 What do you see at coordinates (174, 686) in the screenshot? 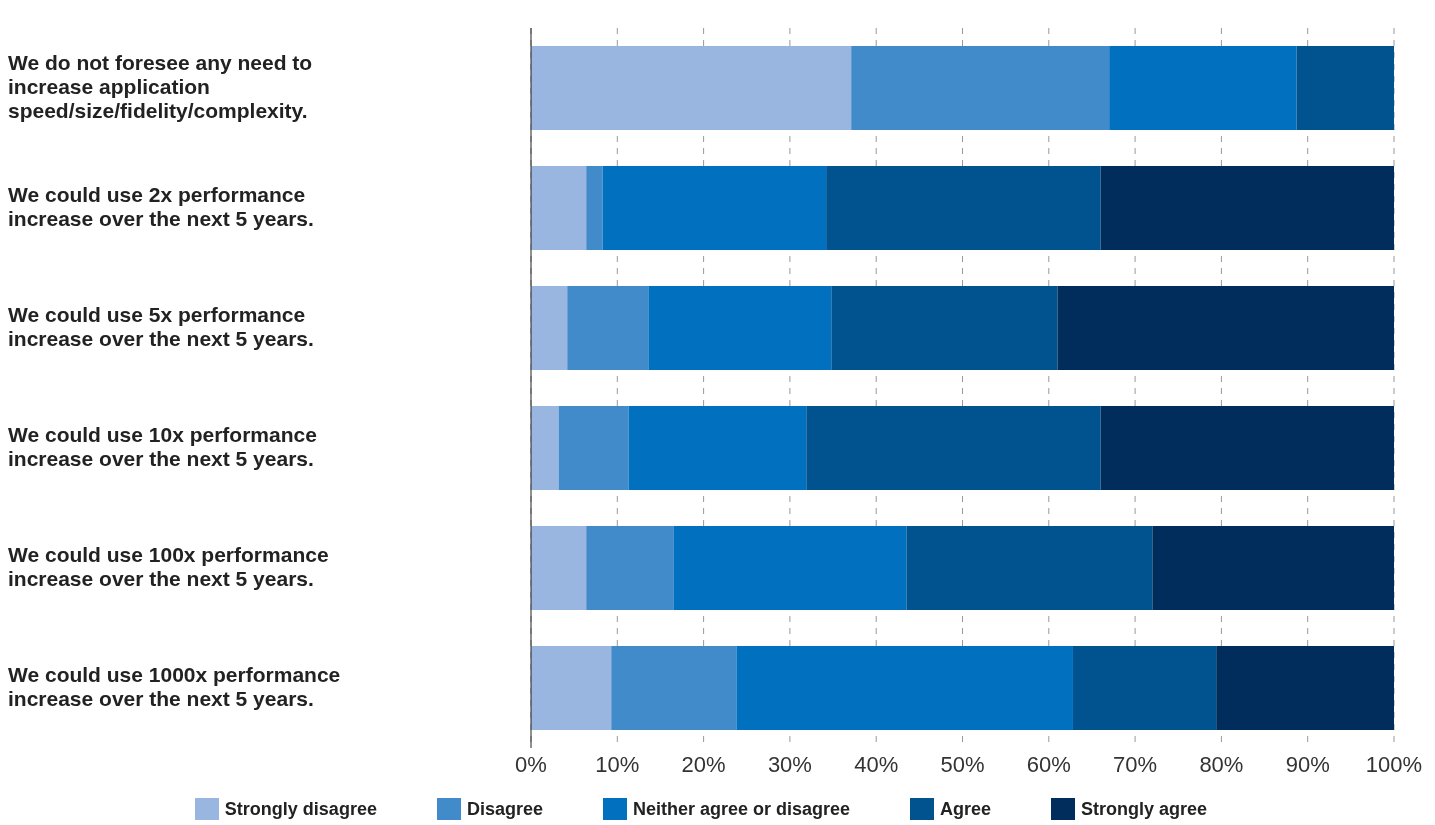
I see `y-tick-label: We could use 1000x performance increase over the next 5 years.` at bounding box center [174, 686].